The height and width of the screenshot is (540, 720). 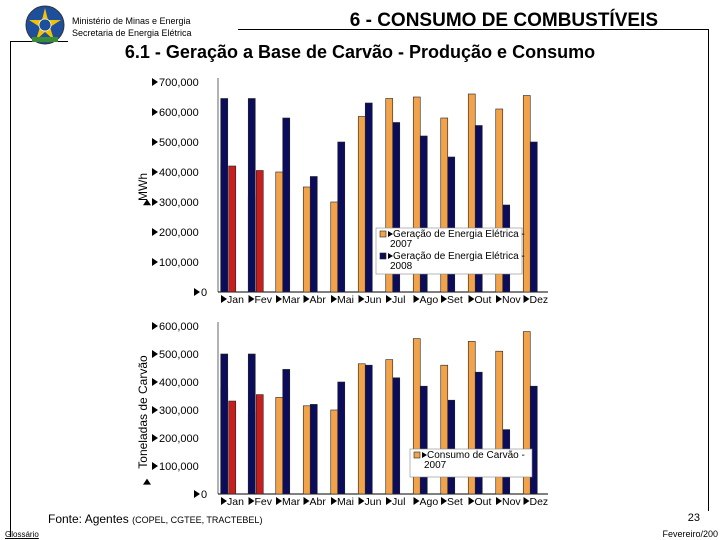 I want to click on x-tick-2-out: Out, so click(x=480, y=502).